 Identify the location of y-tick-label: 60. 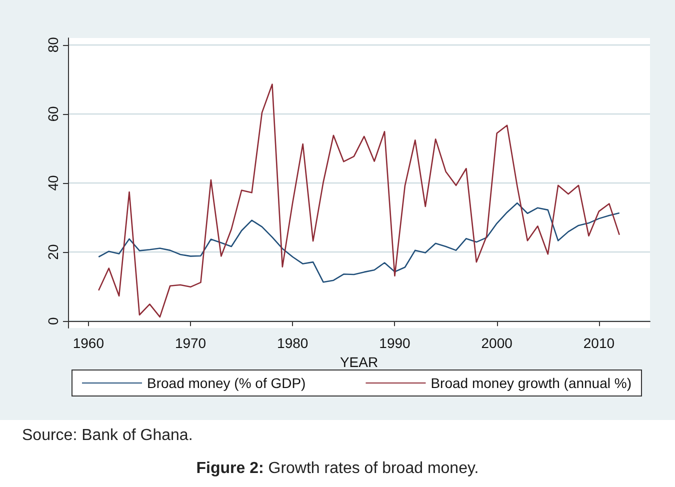
(53, 114).